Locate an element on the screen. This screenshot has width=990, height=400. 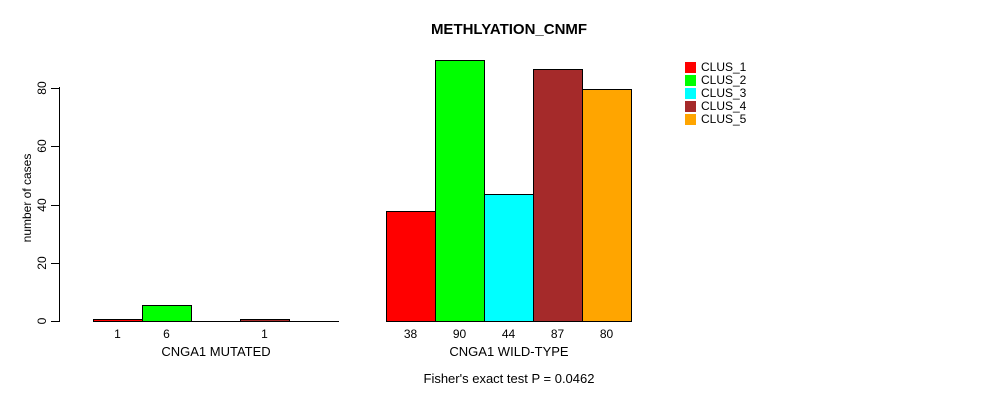
y-tick-label: 20 is located at coordinates (42, 263).